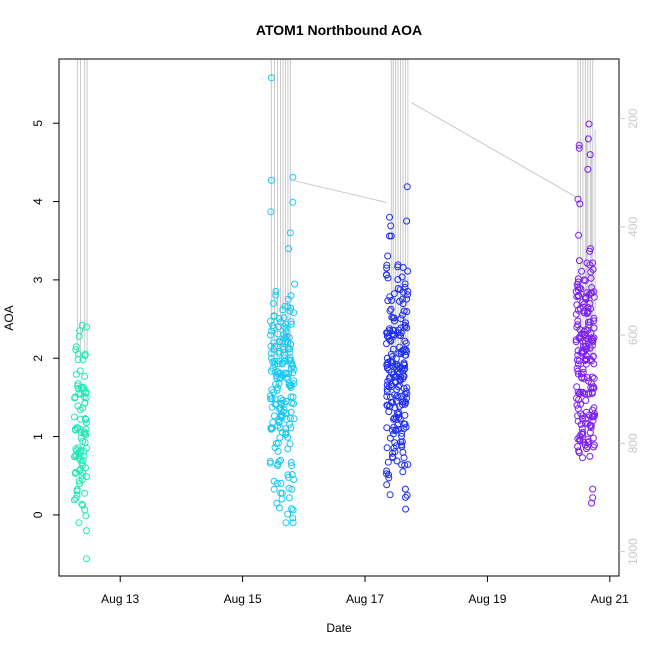  I want to click on y-axis-label: AOA, so click(9, 317).